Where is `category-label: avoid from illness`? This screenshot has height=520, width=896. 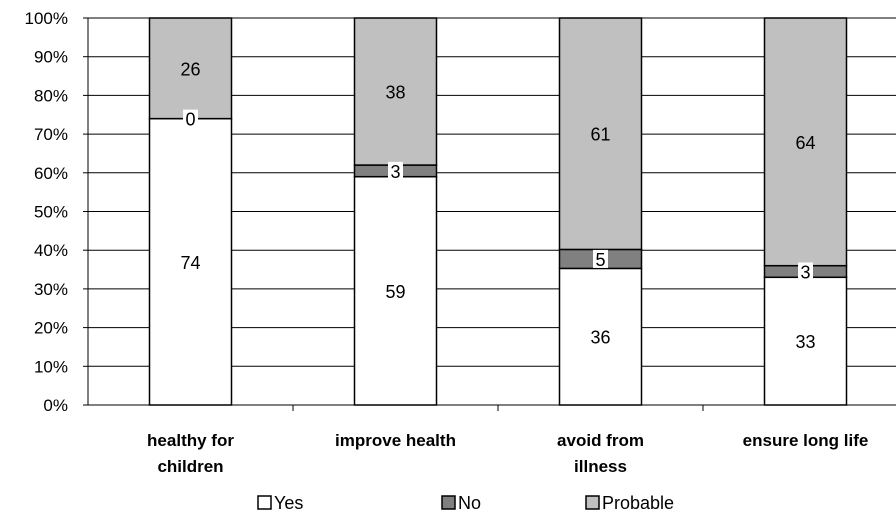 category-label: avoid from illness is located at coordinates (600, 453).